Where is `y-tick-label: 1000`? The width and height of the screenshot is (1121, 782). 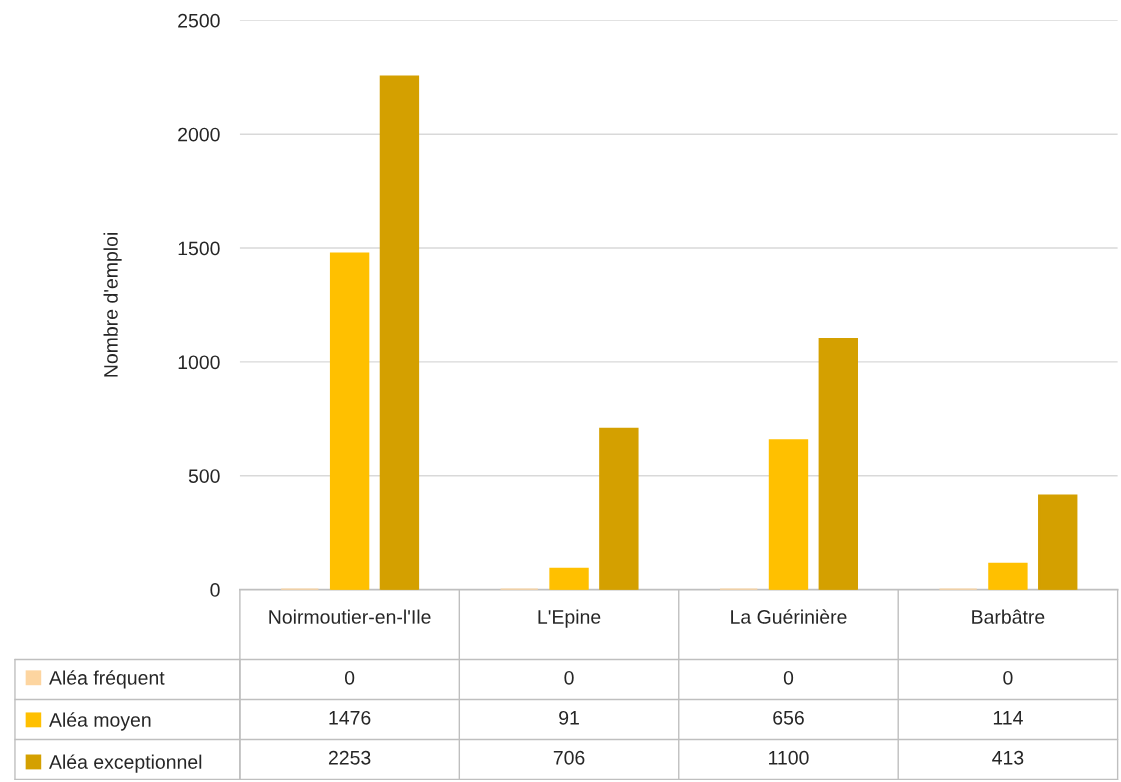
y-tick-label: 1000 is located at coordinates (199, 362).